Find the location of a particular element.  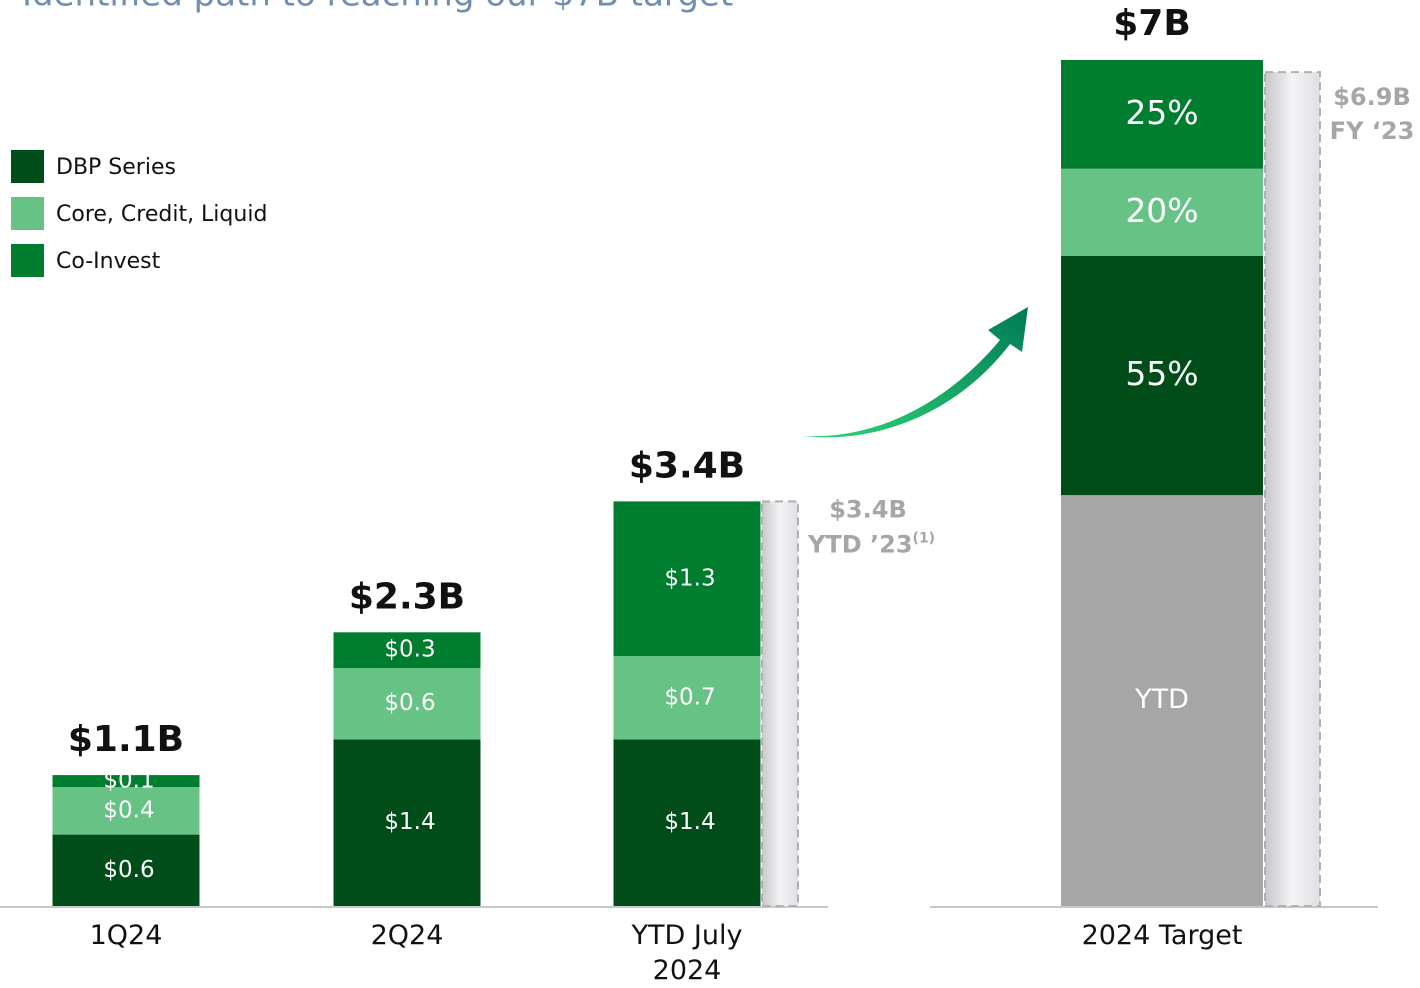

value-label: $0.4 is located at coordinates (128, 810).